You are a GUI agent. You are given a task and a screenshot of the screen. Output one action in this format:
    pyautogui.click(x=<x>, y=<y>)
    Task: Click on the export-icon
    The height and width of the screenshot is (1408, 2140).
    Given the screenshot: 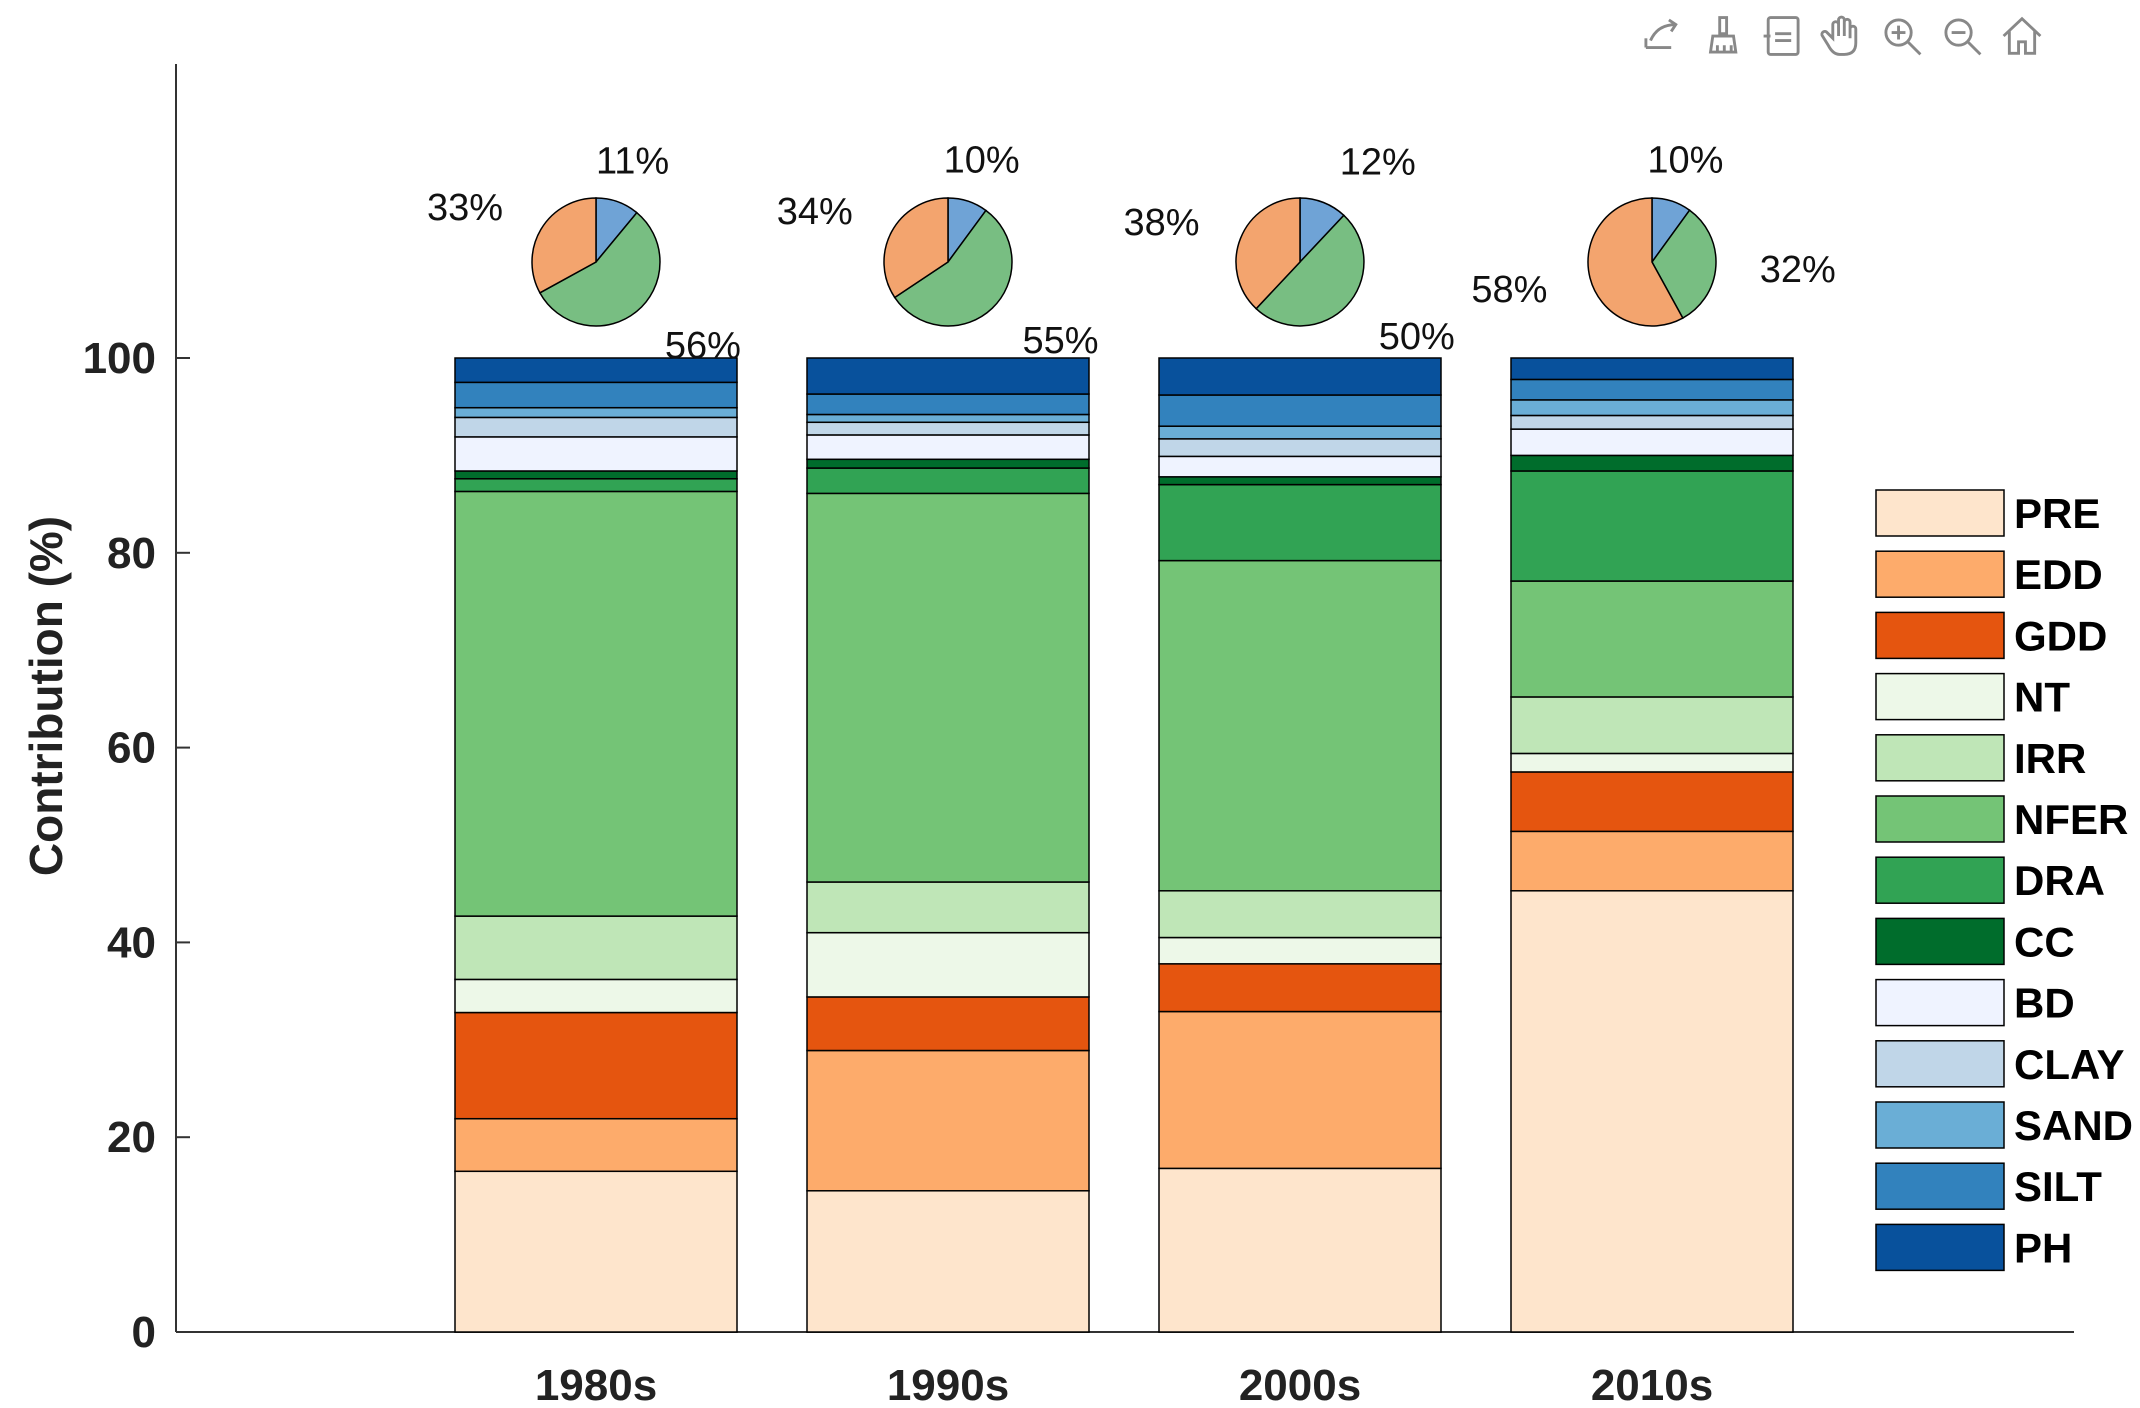 What is the action you would take?
    pyautogui.click(x=1661, y=33)
    